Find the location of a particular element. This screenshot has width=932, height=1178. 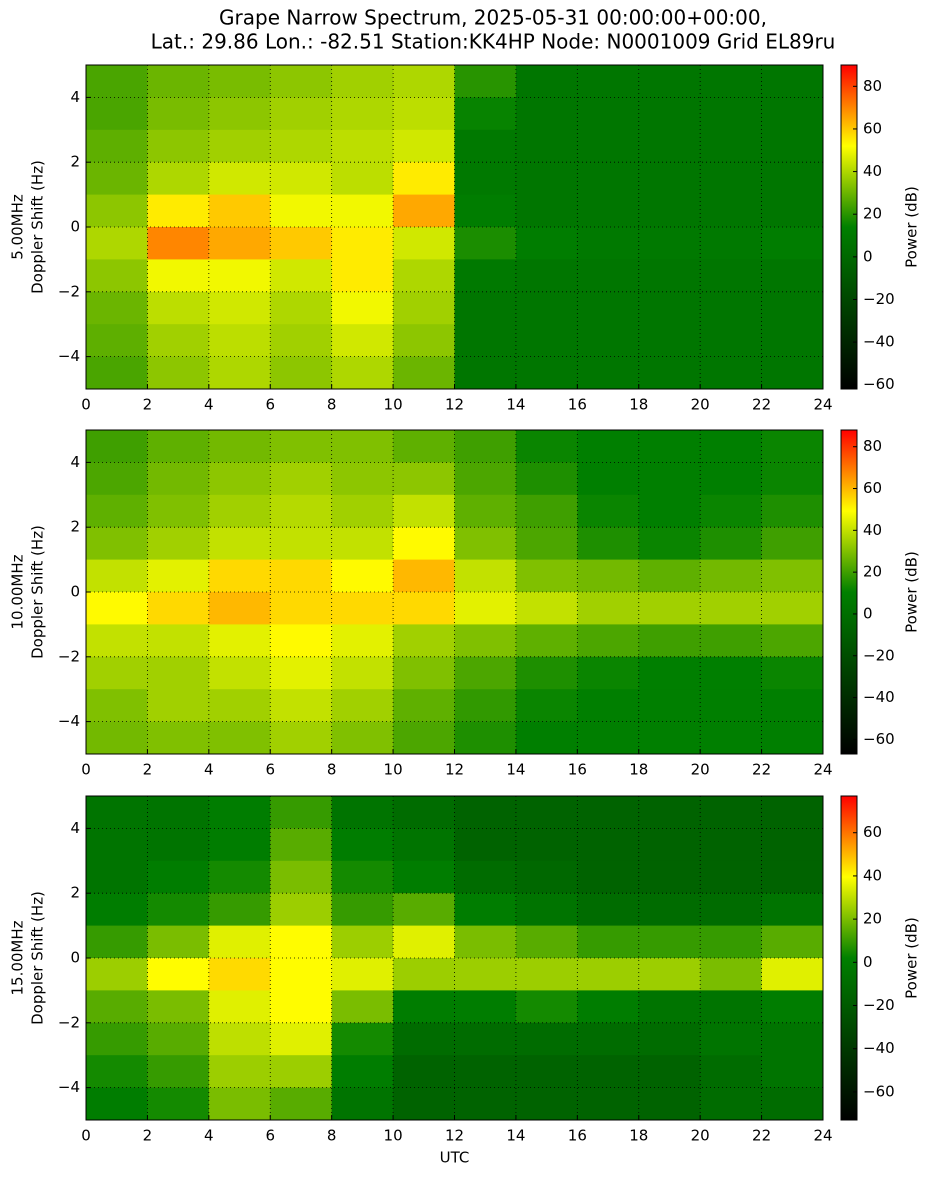

y-axis-label: Doppler Shift (Hz) is located at coordinates (38, 227).